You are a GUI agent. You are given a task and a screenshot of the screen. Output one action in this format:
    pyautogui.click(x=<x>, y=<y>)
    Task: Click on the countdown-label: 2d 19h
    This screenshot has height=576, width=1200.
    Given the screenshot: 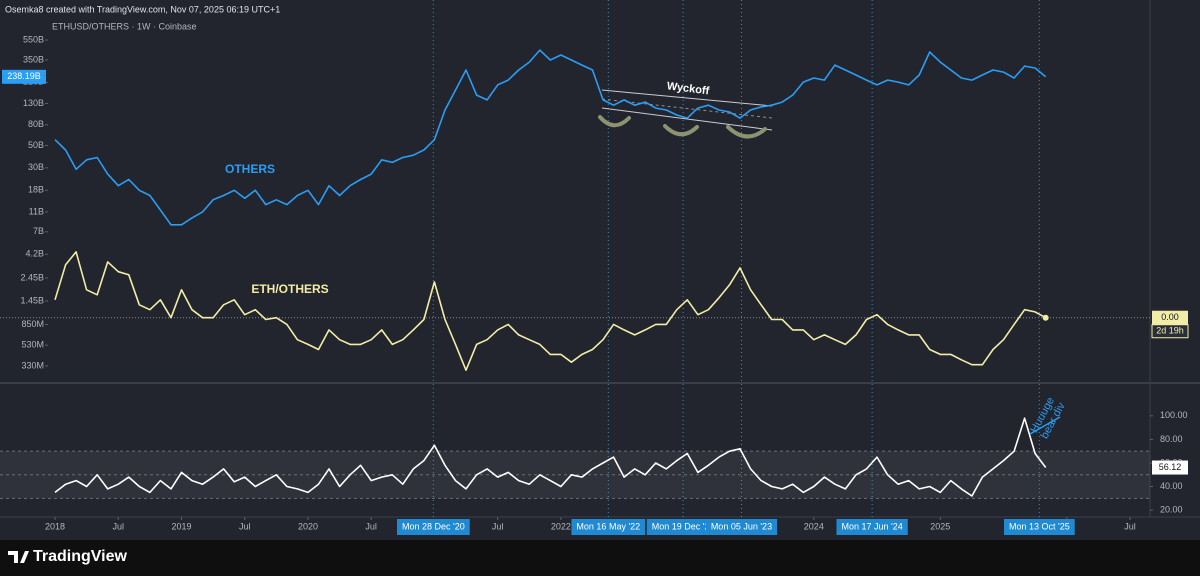 What is the action you would take?
    pyautogui.click(x=1170, y=331)
    